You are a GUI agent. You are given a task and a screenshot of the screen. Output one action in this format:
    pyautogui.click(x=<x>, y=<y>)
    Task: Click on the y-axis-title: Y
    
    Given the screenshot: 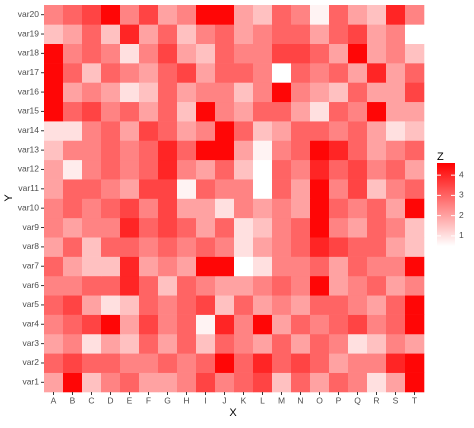 What is the action you would take?
    pyautogui.click(x=9, y=198)
    